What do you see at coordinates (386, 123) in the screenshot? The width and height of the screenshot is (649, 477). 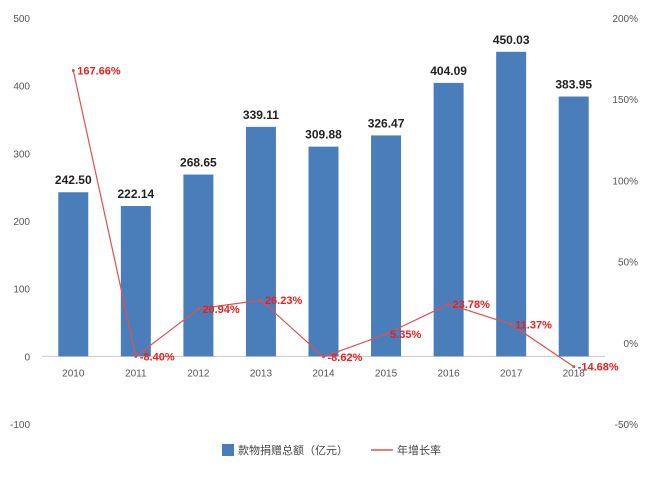 I see `bar-value-label-2015: 326.47` at bounding box center [386, 123].